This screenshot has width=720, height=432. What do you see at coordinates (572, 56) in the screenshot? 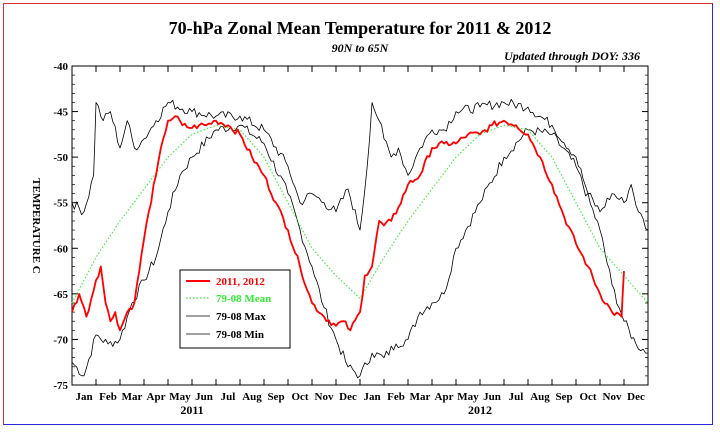
I see `update-note: Updated through DOY: 336` at bounding box center [572, 56].